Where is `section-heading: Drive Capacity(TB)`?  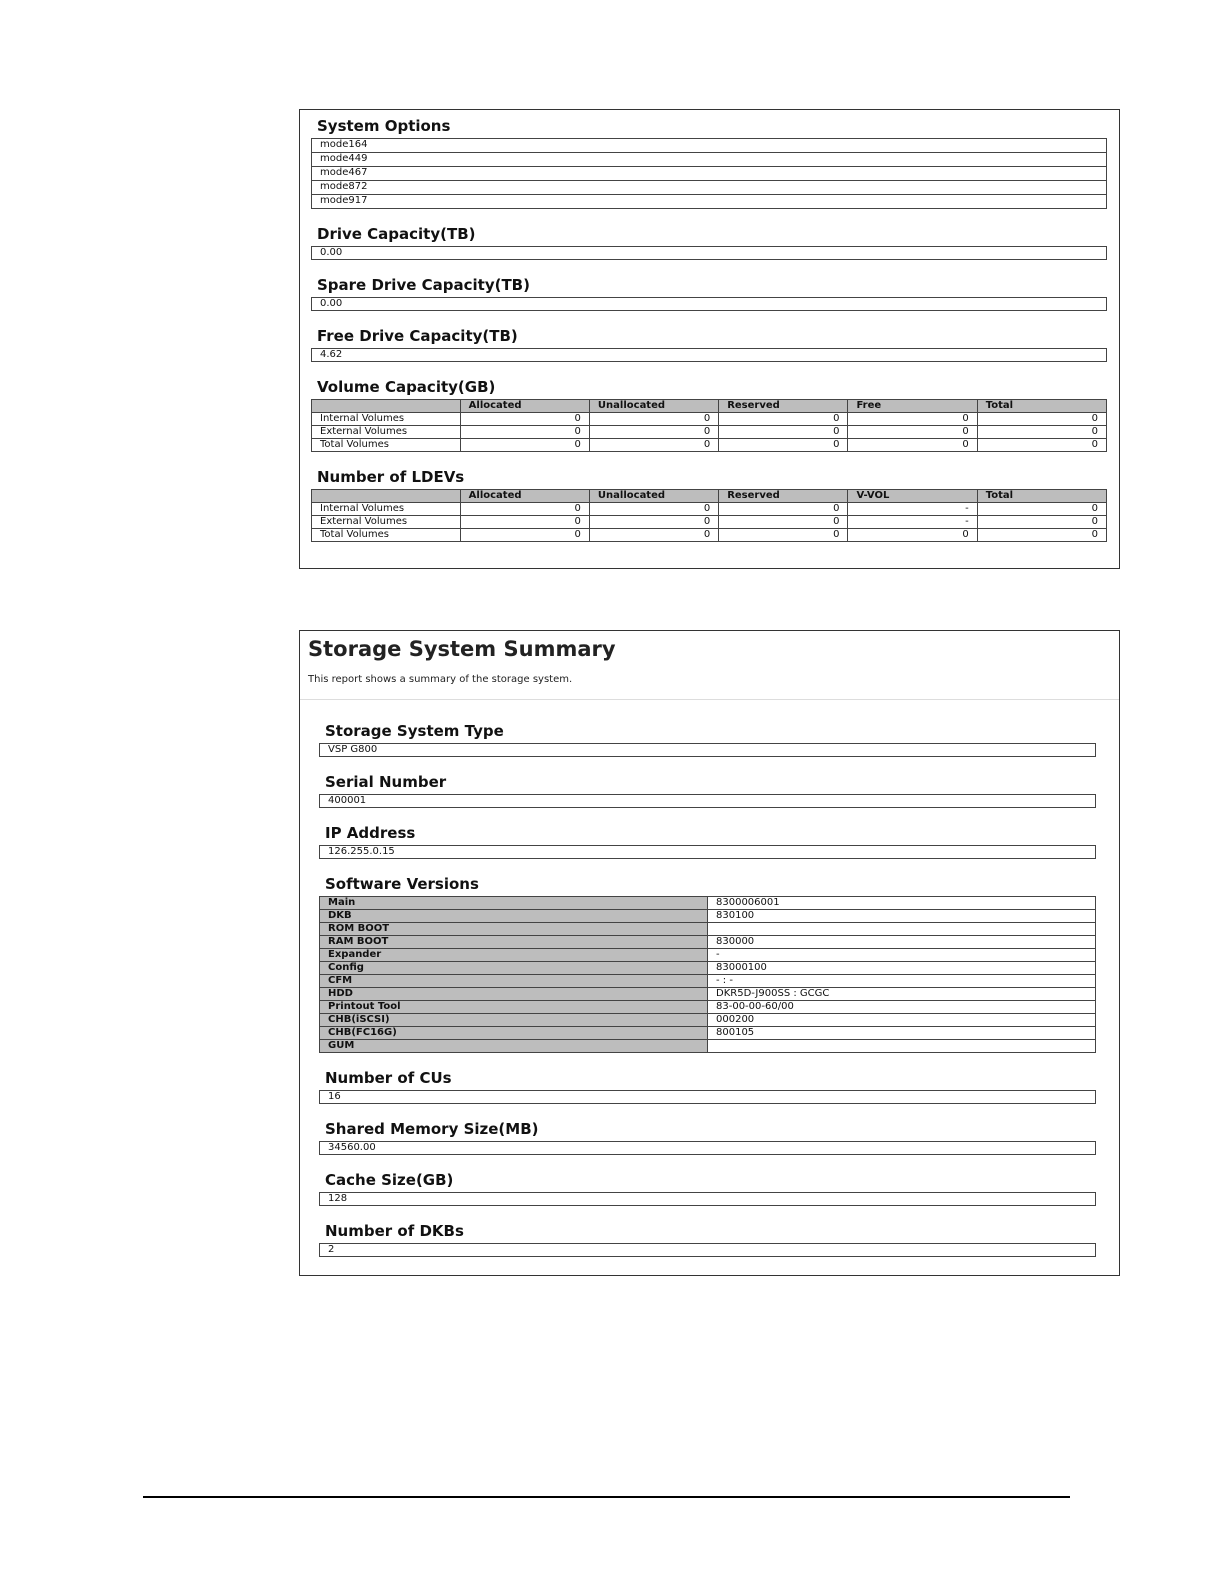
section-heading: Drive Capacity(TB) is located at coordinates (396, 234).